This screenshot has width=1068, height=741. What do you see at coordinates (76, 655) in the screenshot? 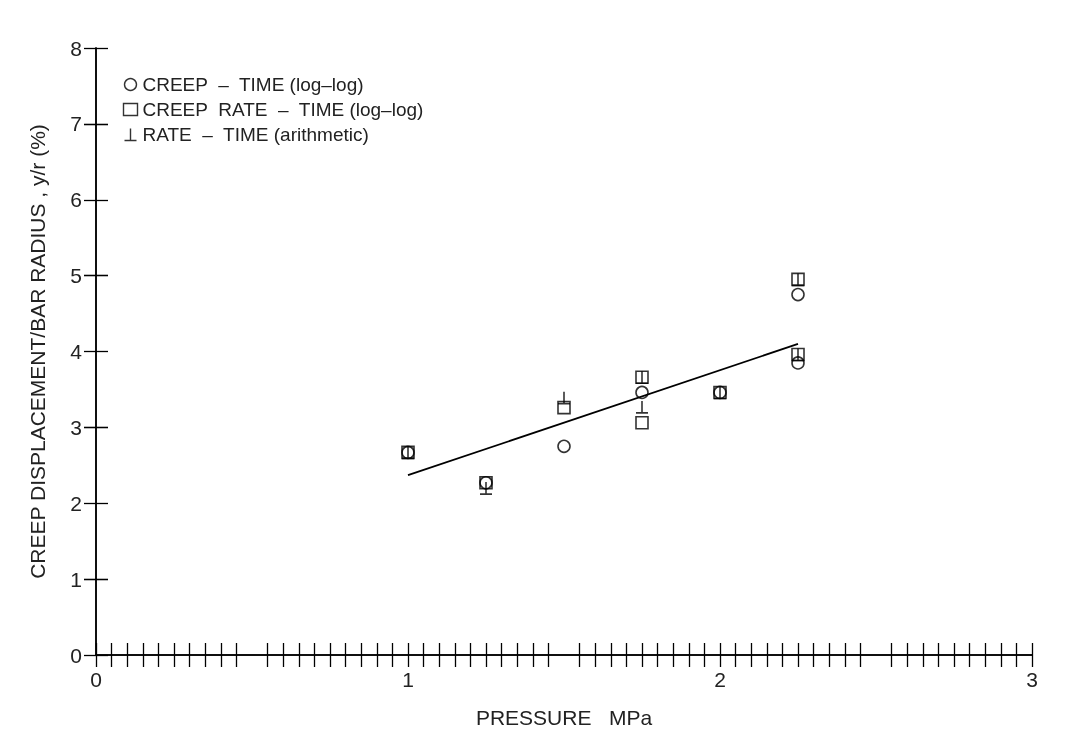
I see `y-tick-label: 0` at bounding box center [76, 655].